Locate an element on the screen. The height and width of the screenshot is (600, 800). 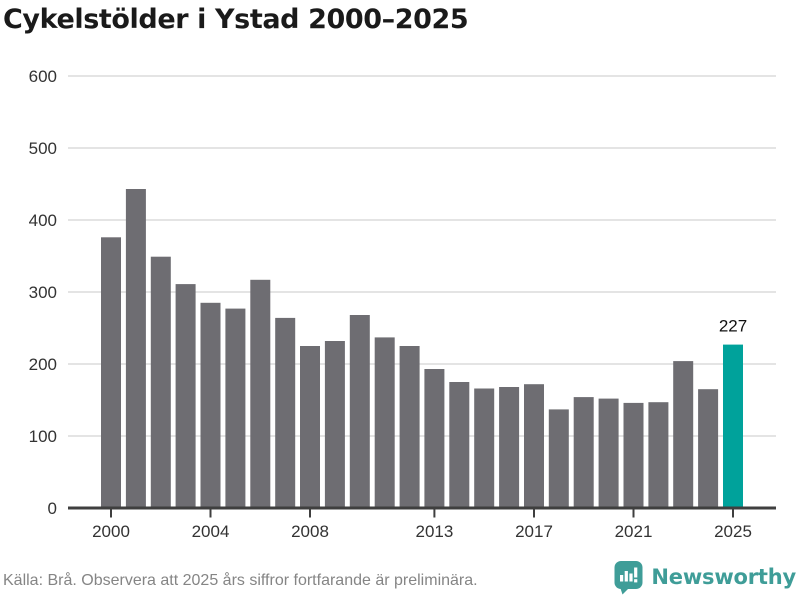
bar-2025 is located at coordinates (733, 426).